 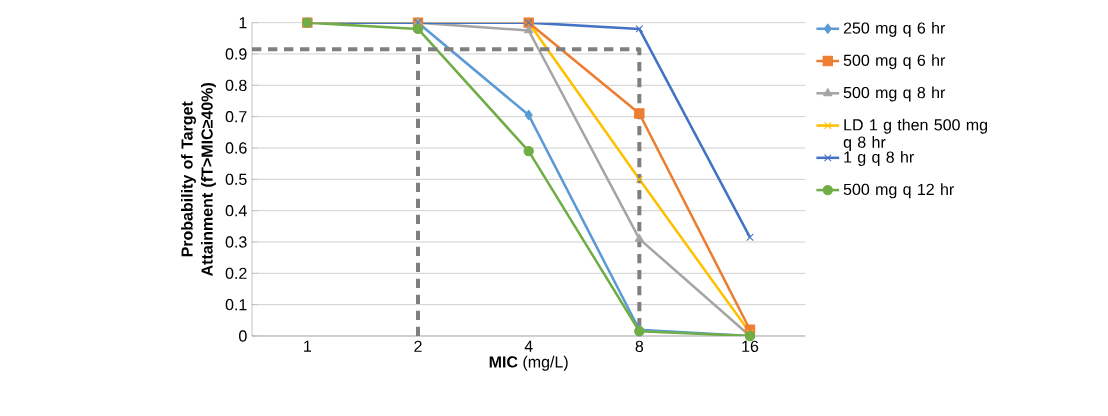 What do you see at coordinates (418, 346) in the screenshot?
I see `x-tick-label: 2` at bounding box center [418, 346].